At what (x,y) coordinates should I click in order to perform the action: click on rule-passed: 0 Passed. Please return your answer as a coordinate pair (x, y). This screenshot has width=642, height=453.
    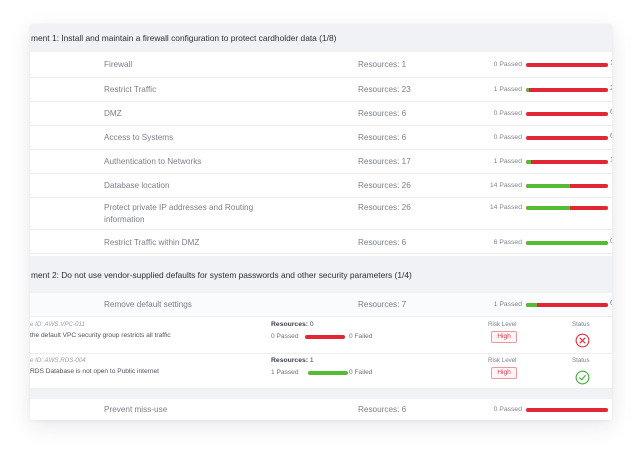
    Looking at the image, I should click on (285, 336).